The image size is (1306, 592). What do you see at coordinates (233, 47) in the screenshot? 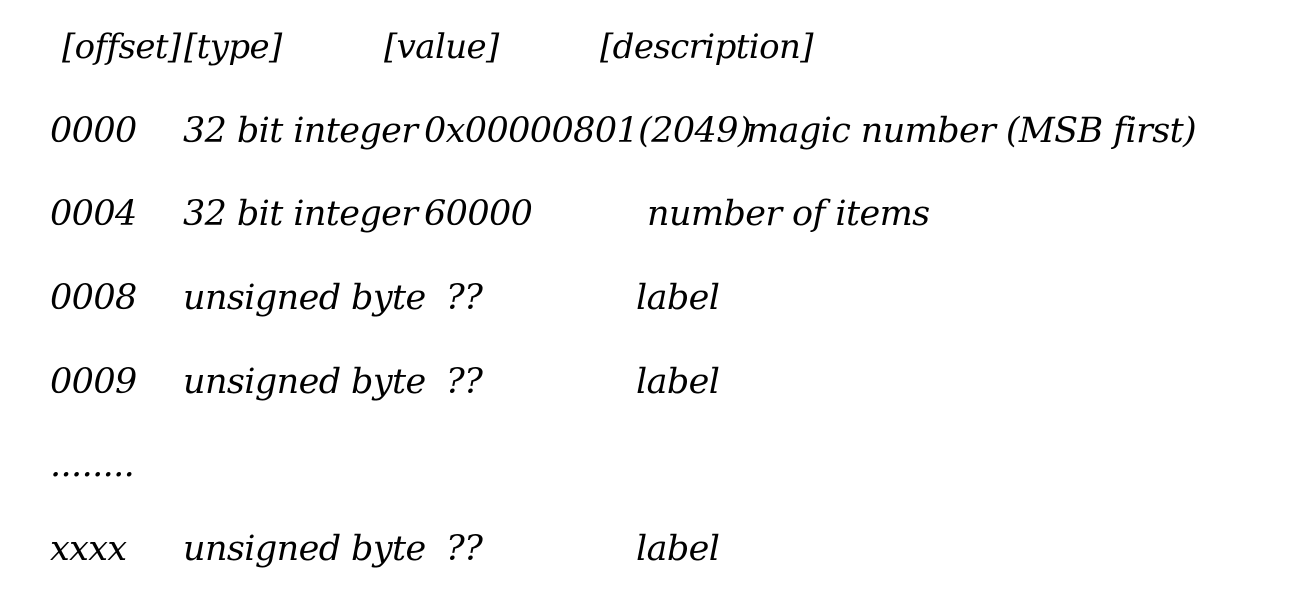
I see `header-type: [type]` at bounding box center [233, 47].